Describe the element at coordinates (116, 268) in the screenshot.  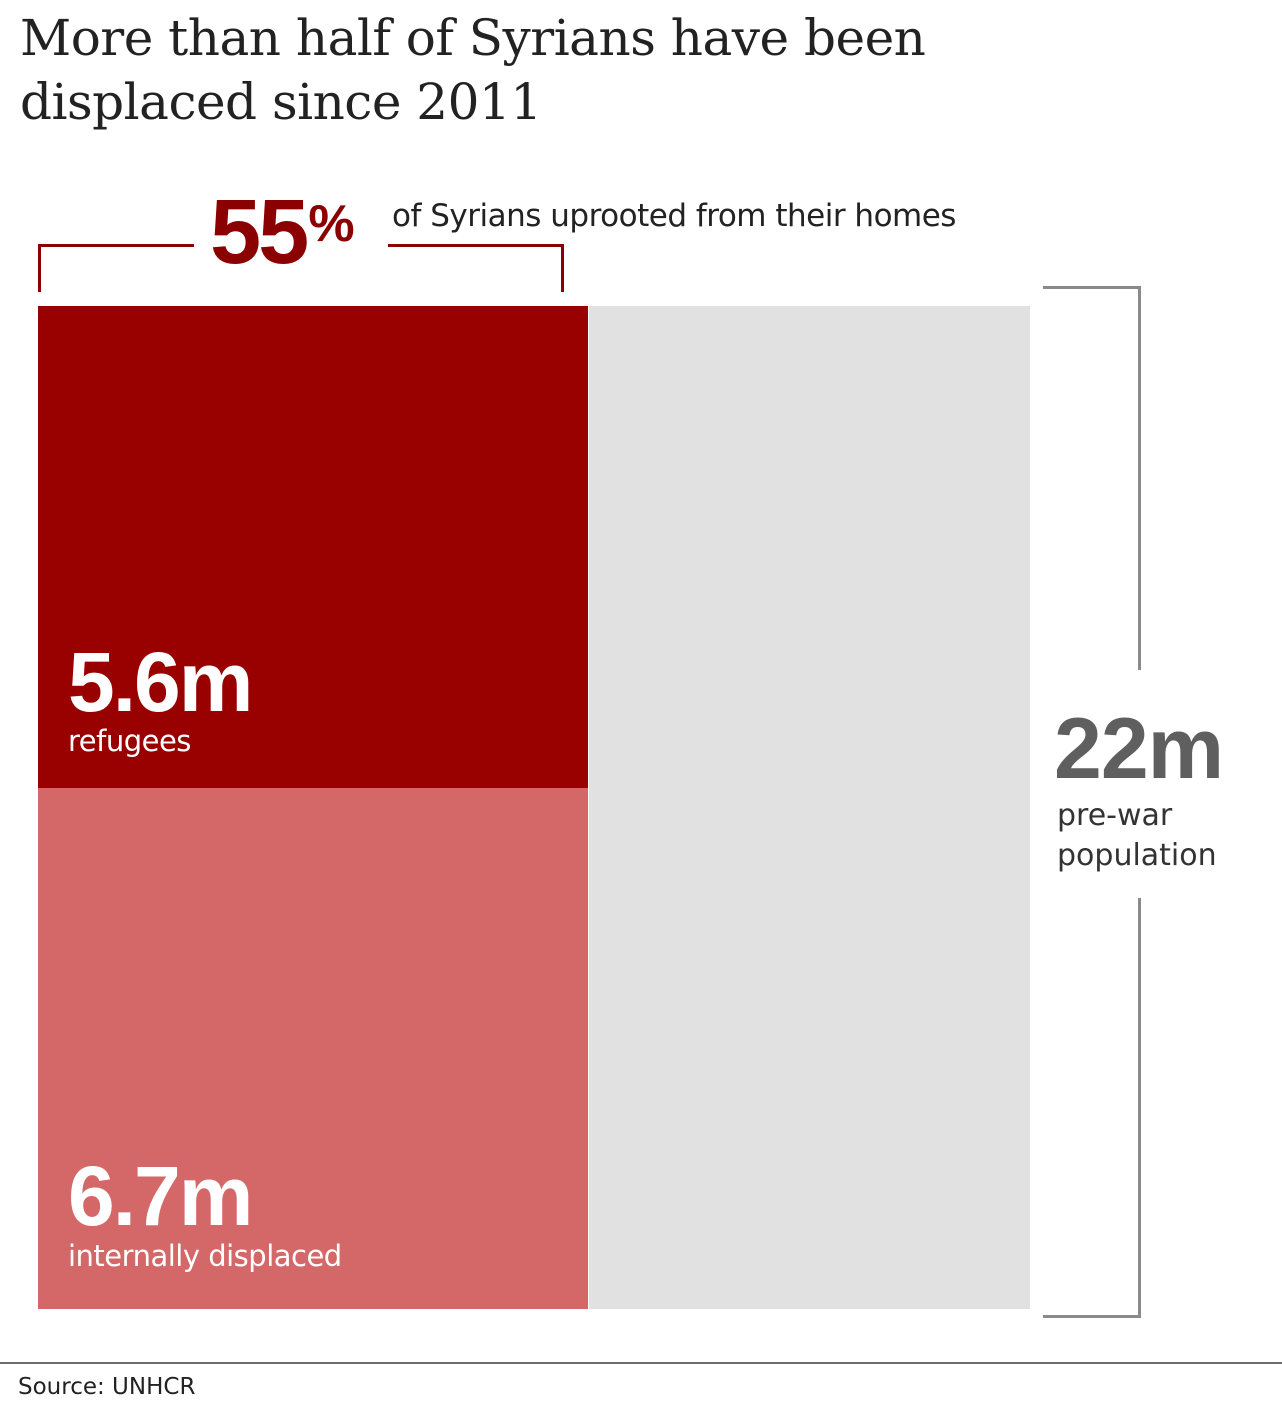
I see `displaced-bracket-left` at that location.